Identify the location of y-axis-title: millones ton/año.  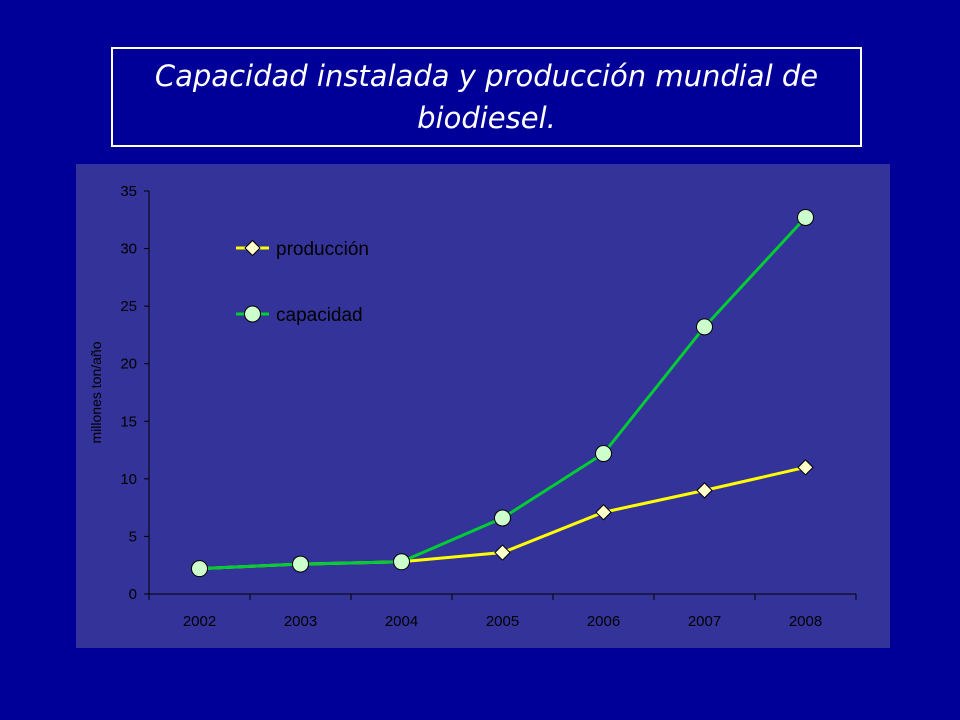
(96, 392).